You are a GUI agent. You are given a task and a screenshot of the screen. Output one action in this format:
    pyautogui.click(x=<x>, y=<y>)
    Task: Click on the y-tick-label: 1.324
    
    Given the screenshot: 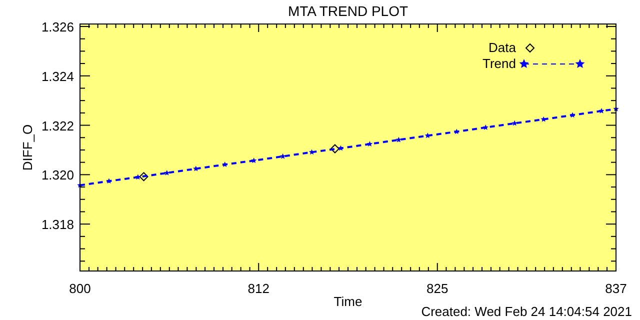 What is the action you would take?
    pyautogui.click(x=57, y=76)
    